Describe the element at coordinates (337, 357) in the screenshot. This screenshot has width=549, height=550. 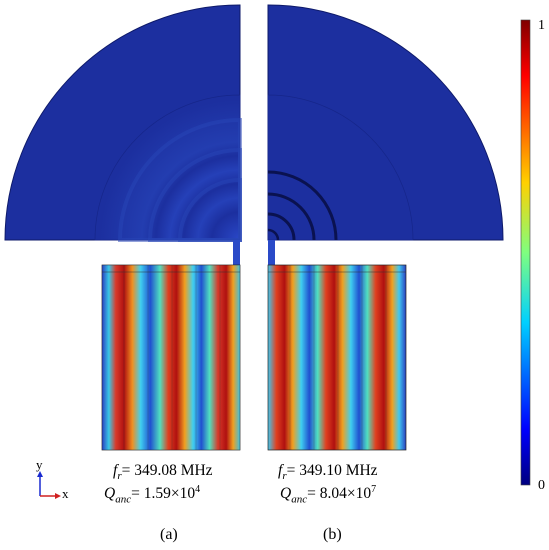
I see `domain-b-cavity` at that location.